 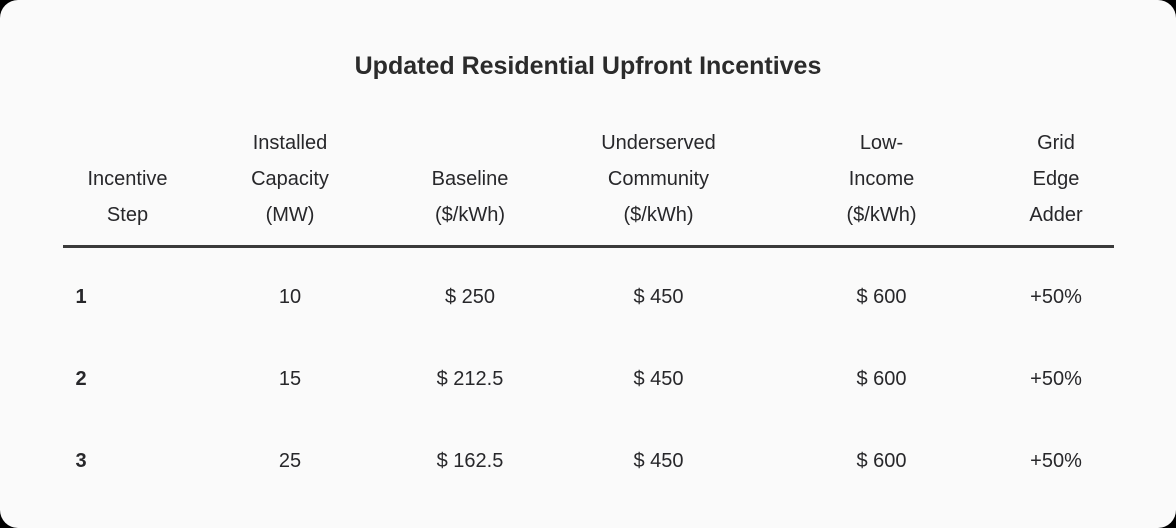 What do you see at coordinates (470, 186) in the screenshot?
I see `column-header-baseline: Baseline ($/kWh)` at bounding box center [470, 186].